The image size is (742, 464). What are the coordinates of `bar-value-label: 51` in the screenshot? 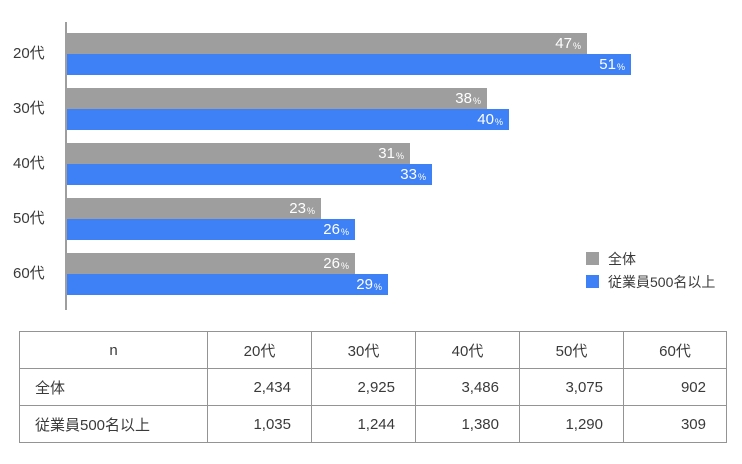 It's located at (607, 64).